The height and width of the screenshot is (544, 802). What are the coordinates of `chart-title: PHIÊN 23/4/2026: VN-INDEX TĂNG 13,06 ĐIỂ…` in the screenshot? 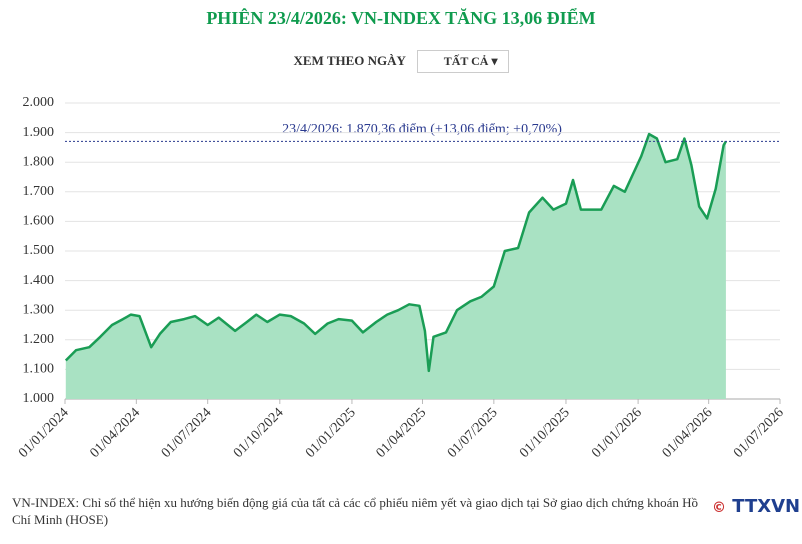 It's located at (400, 17).